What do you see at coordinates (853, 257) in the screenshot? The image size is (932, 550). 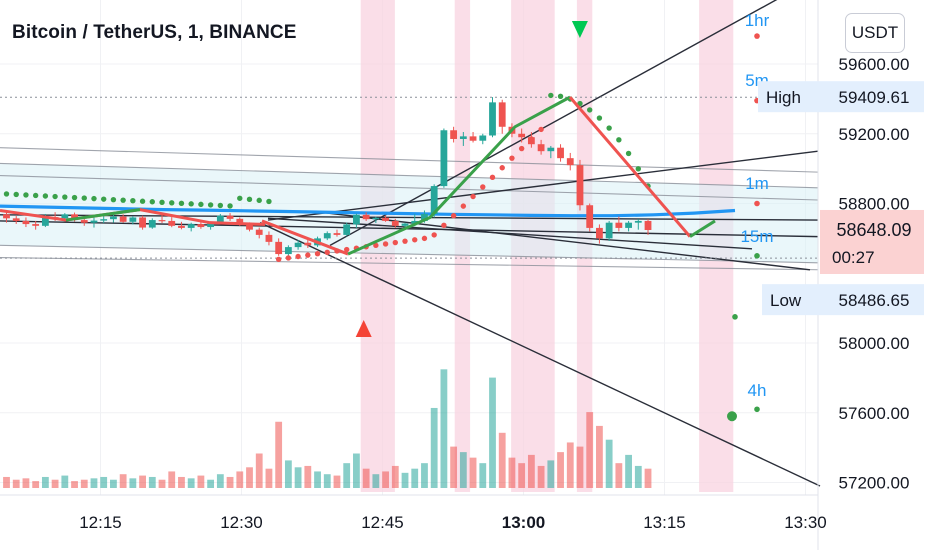 I see `countdown-timer: 00:27` at bounding box center [853, 257].